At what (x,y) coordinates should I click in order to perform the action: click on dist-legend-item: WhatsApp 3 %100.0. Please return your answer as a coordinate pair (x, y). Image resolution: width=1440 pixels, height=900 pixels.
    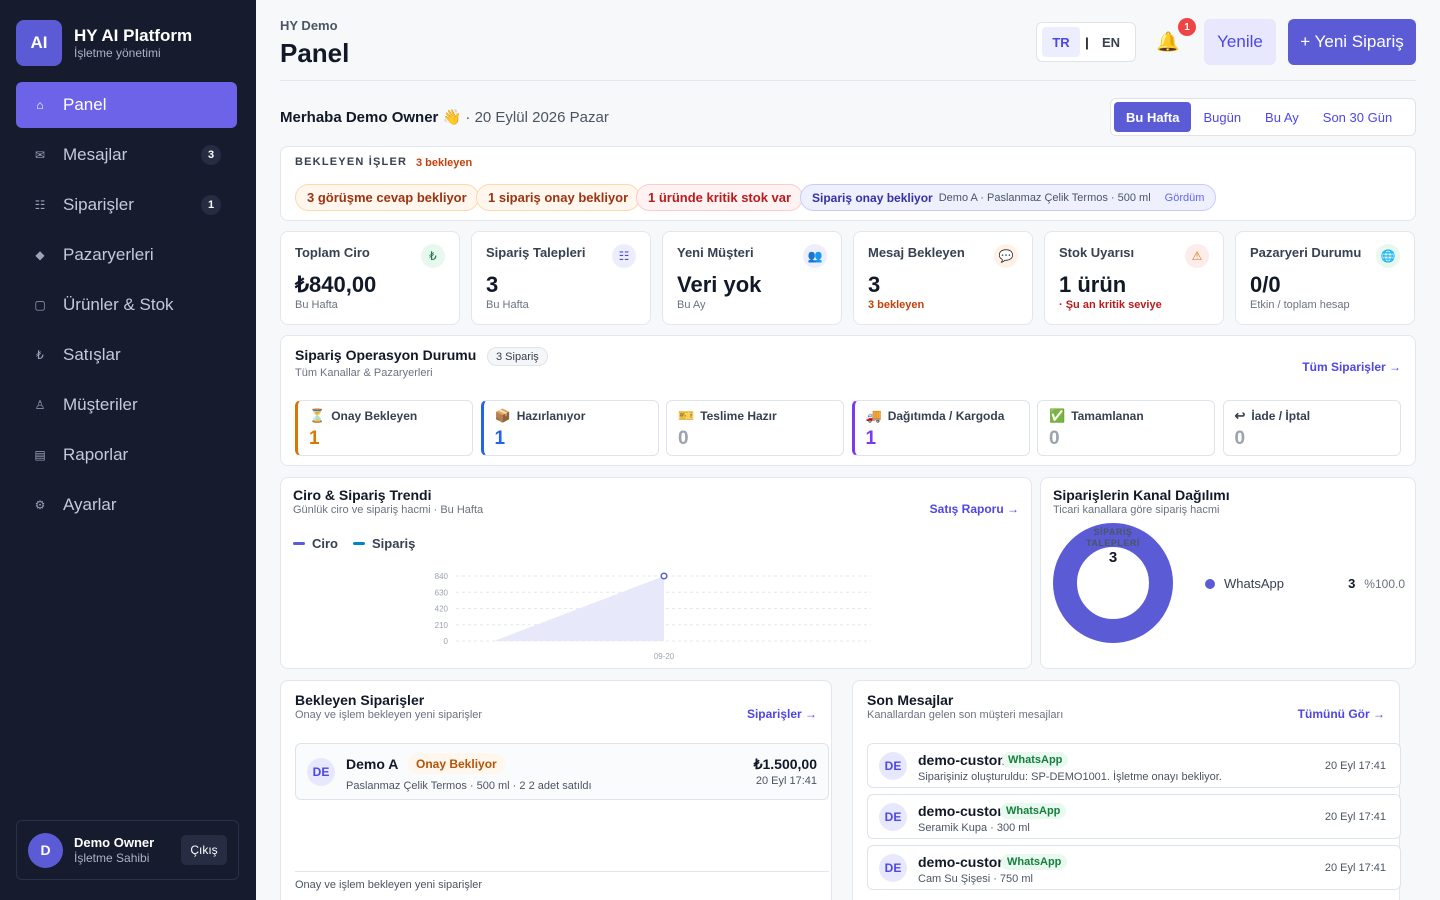
    Looking at the image, I should click on (1305, 583).